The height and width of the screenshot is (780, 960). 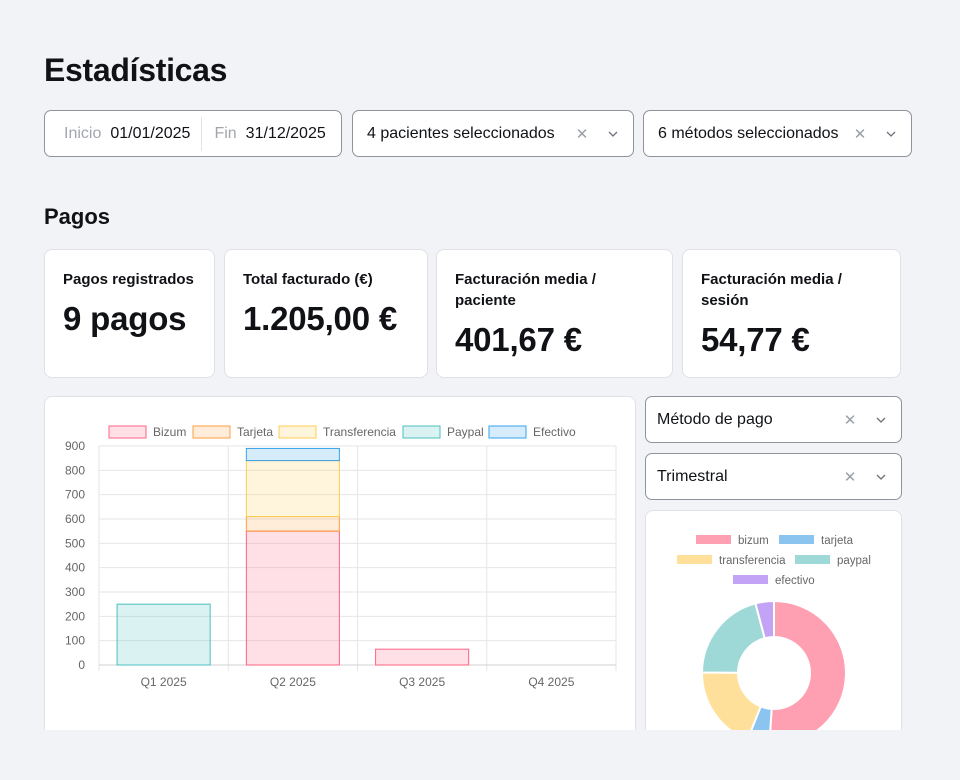 I want to click on y-tick-label: 200, so click(x=75, y=616).